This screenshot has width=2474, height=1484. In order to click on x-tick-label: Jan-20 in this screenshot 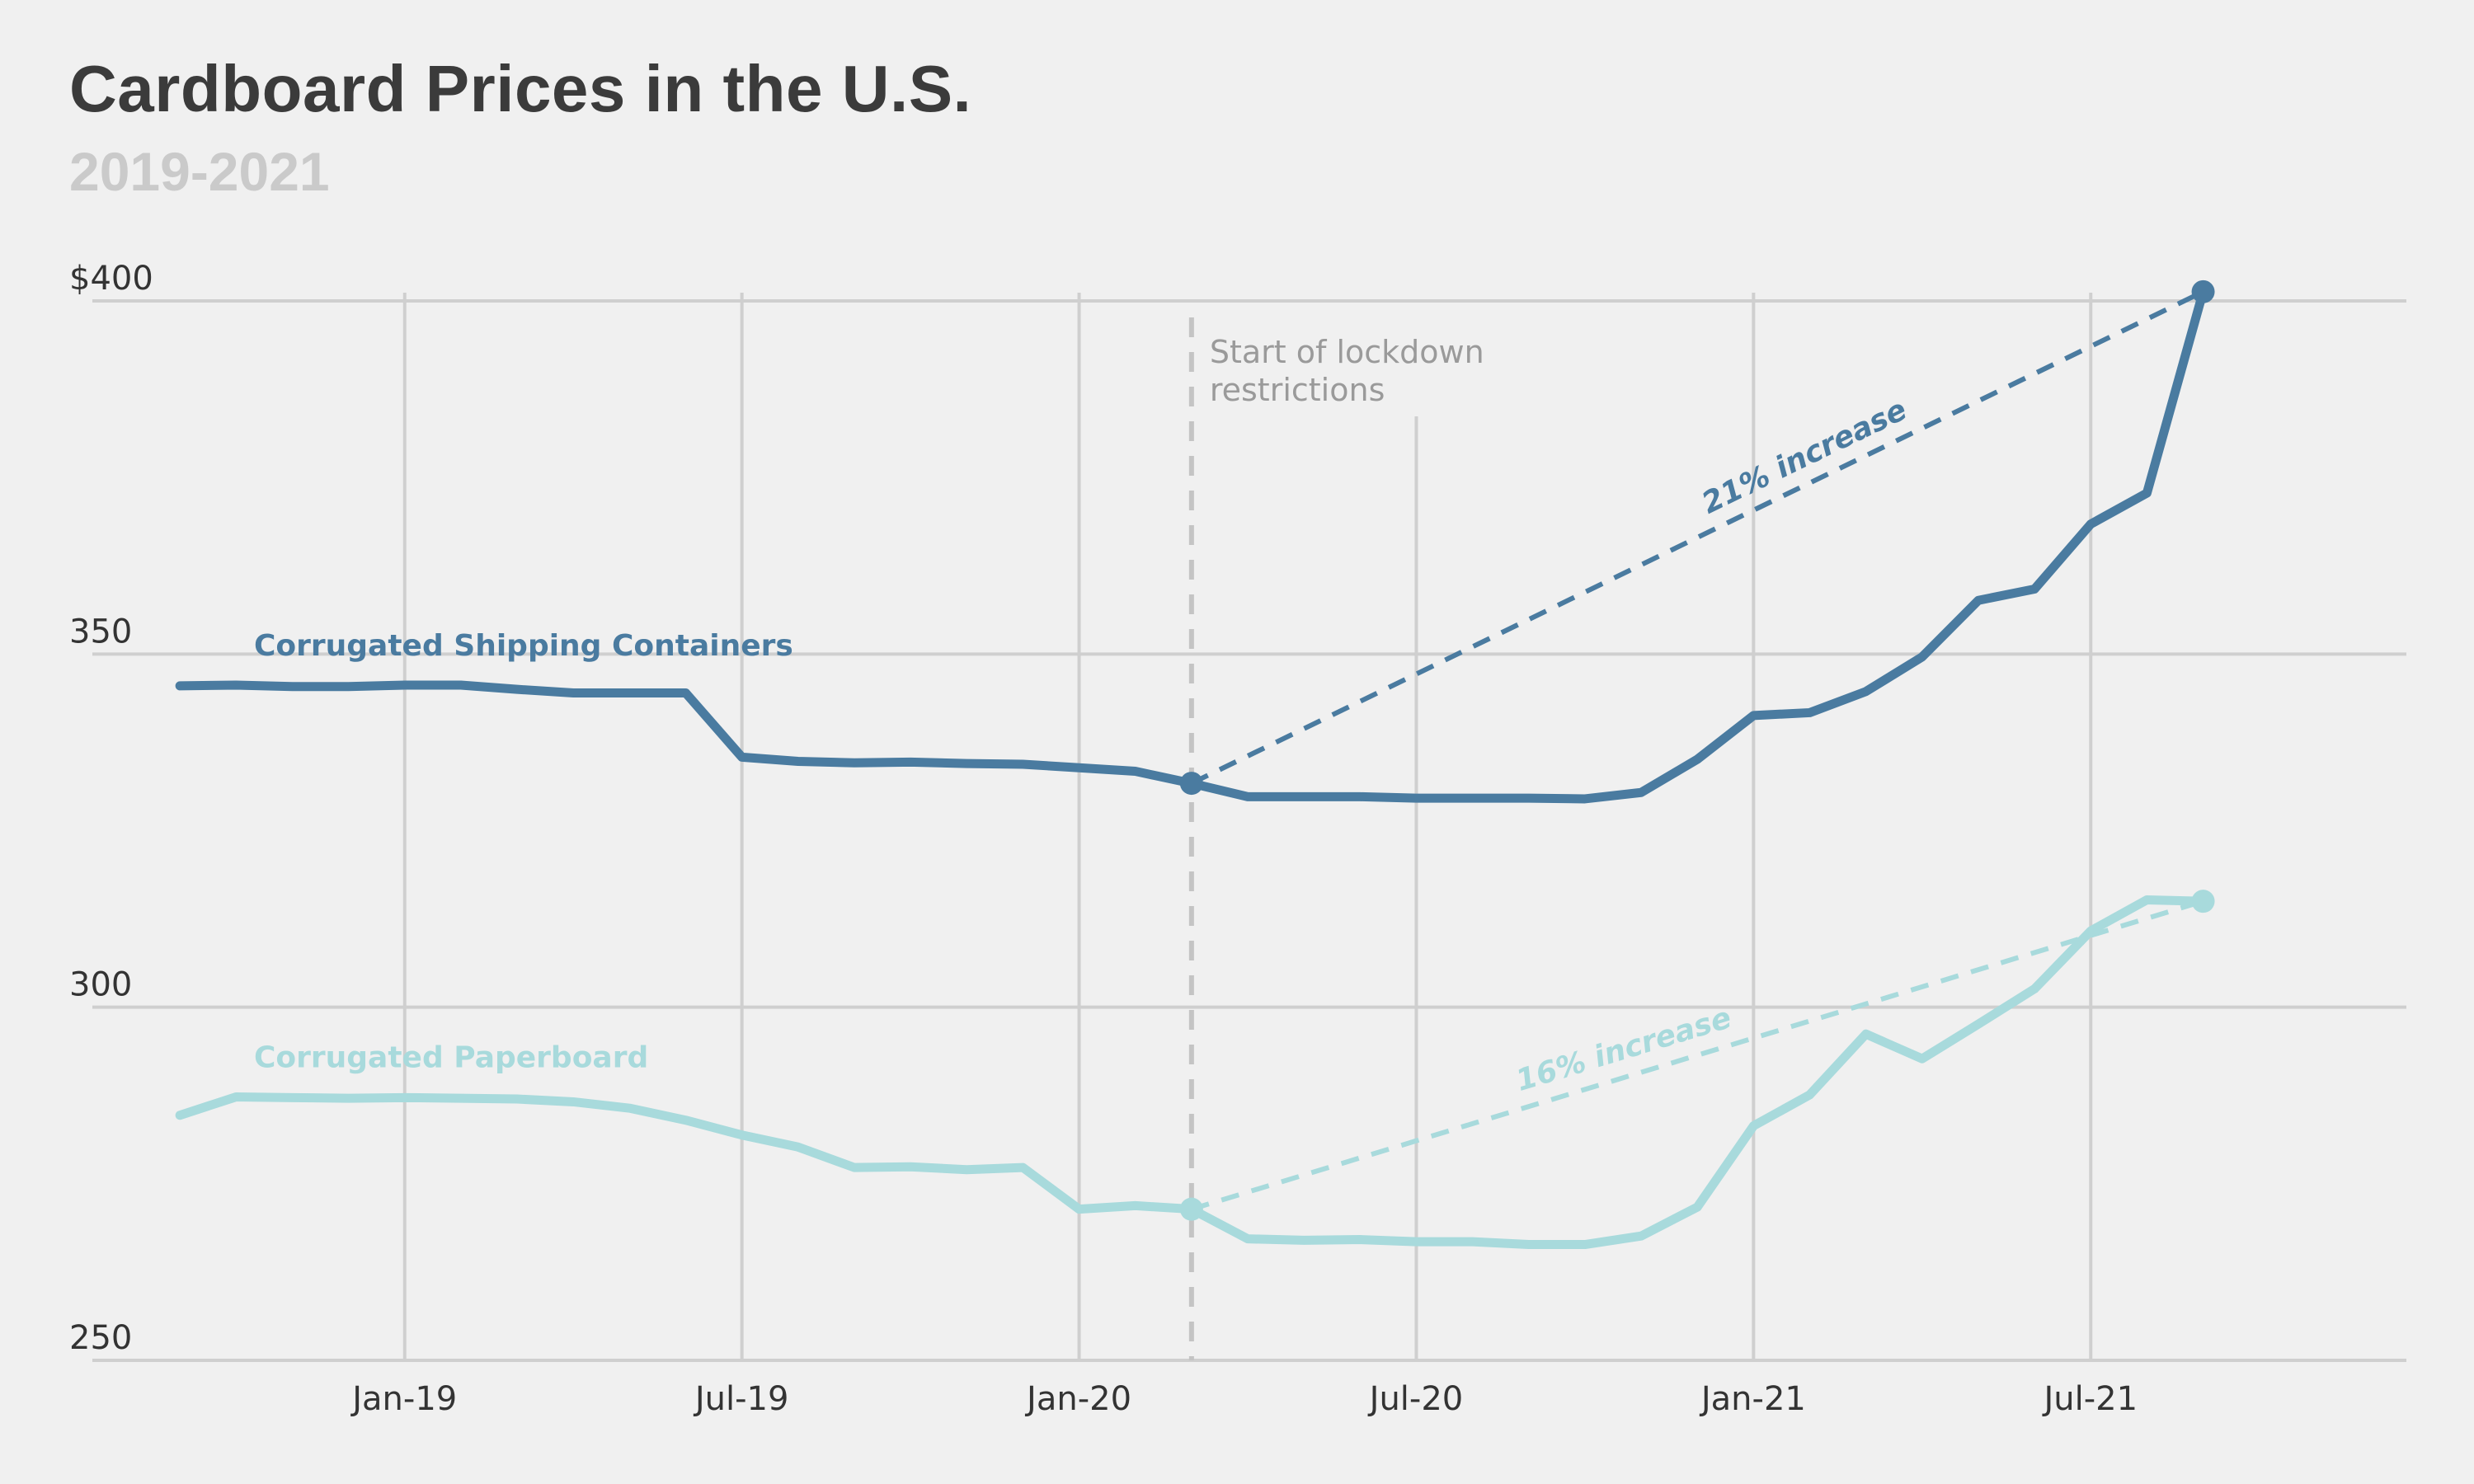, I will do `click(1077, 1399)`.